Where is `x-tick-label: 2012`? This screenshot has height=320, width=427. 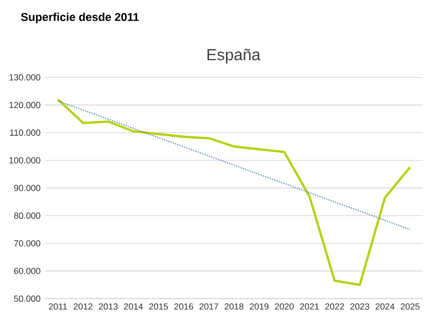 x-tick-label: 2012 is located at coordinates (83, 306).